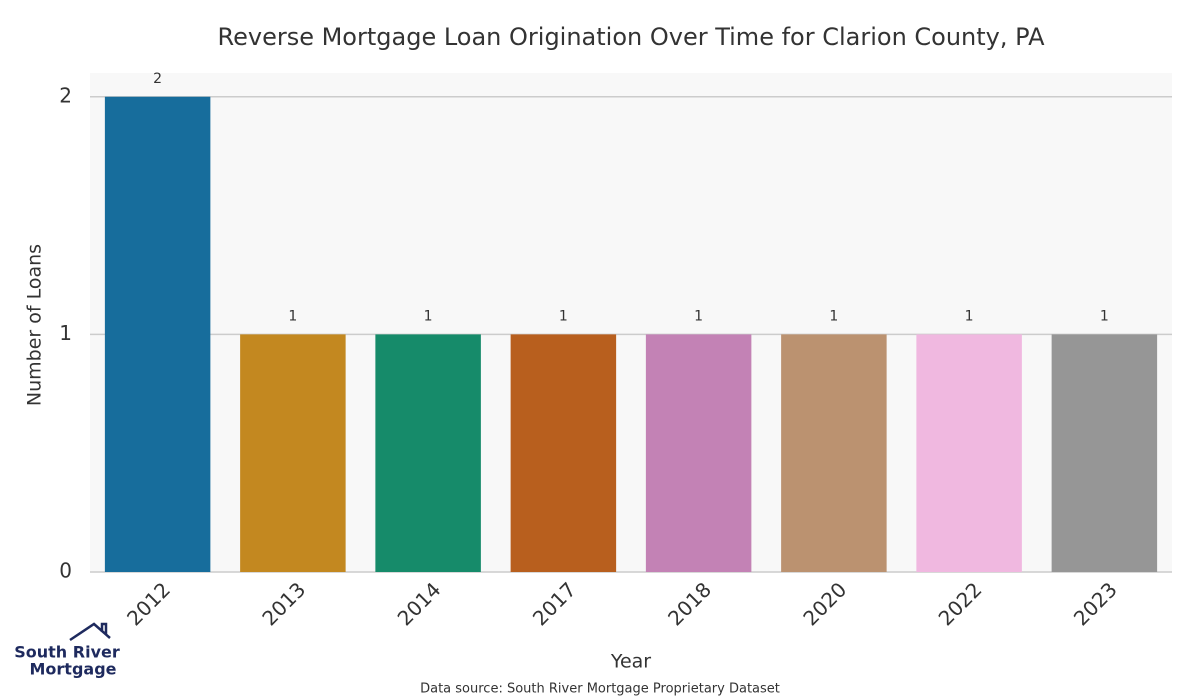  I want to click on x-tick-label: 2018, so click(689, 603).